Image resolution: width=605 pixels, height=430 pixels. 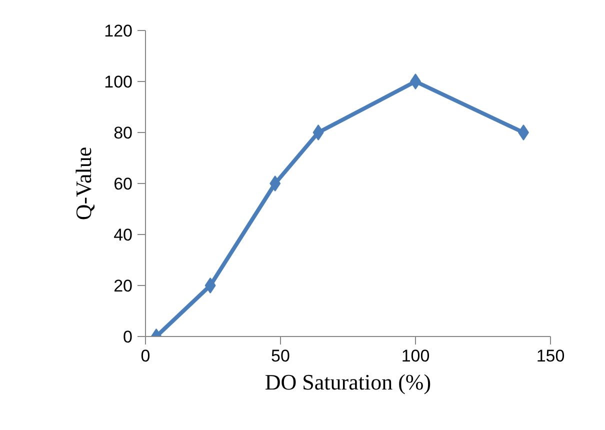 What do you see at coordinates (348, 382) in the screenshot?
I see `x-axis-title: DO Saturation (%)` at bounding box center [348, 382].